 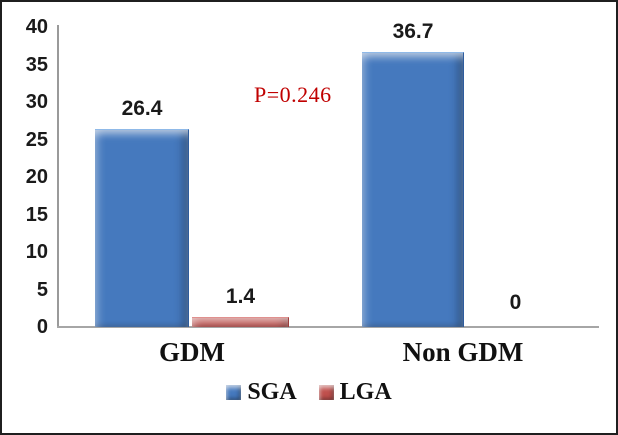 What do you see at coordinates (240, 296) in the screenshot?
I see `data-label-lga-gdm: 1.4` at bounding box center [240, 296].